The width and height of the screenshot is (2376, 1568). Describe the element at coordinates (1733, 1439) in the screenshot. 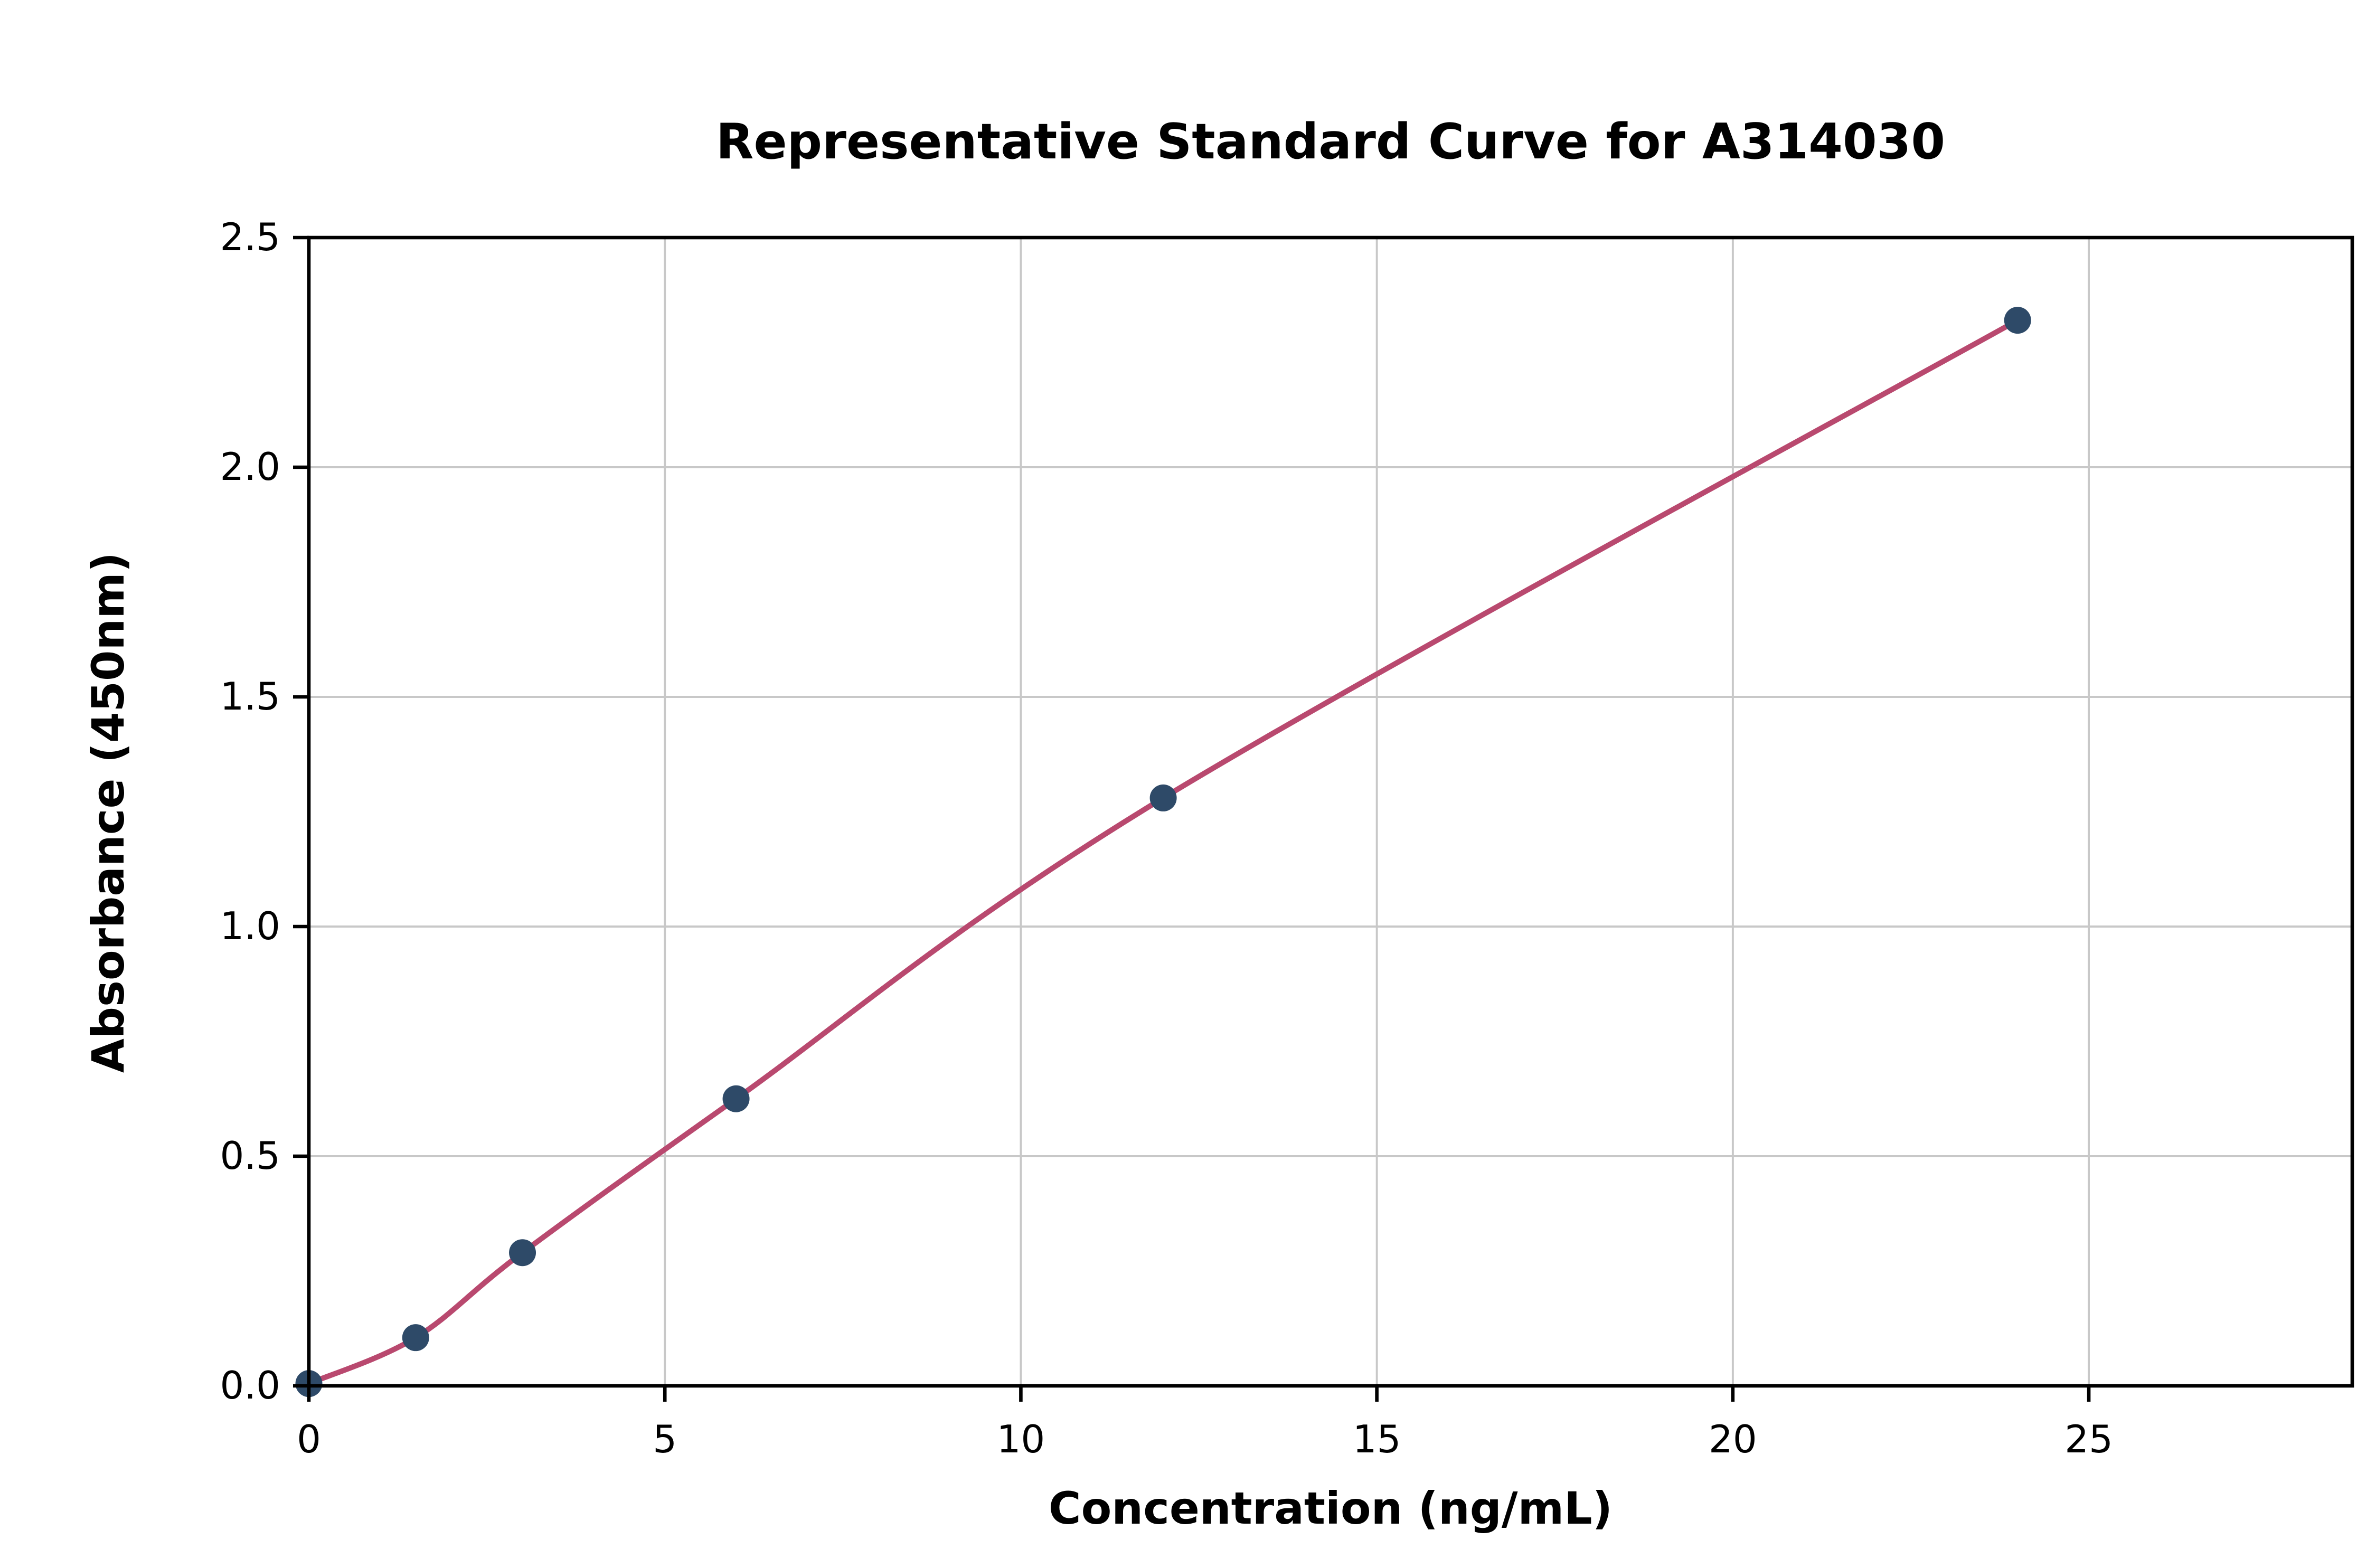

I see `x-tick-label: 20` at that location.